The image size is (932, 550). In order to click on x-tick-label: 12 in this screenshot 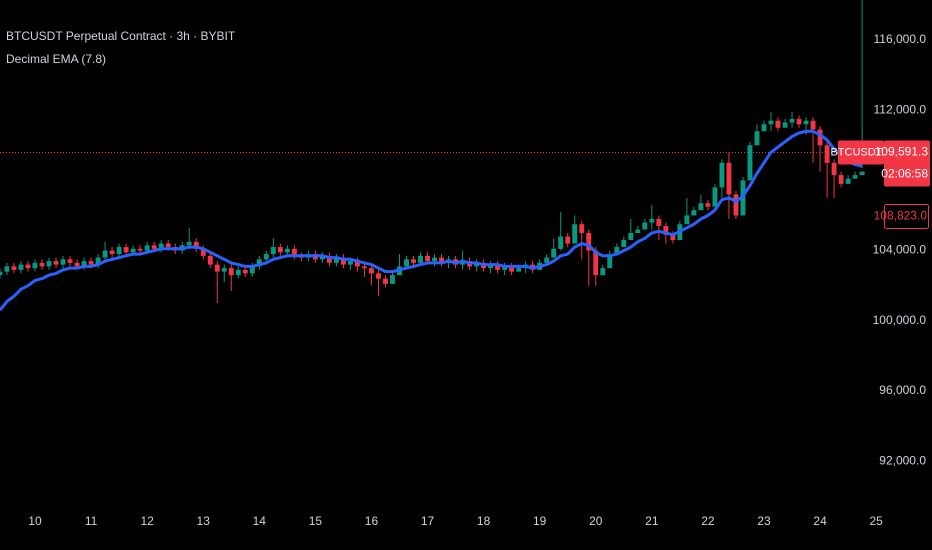, I will do `click(147, 521)`.